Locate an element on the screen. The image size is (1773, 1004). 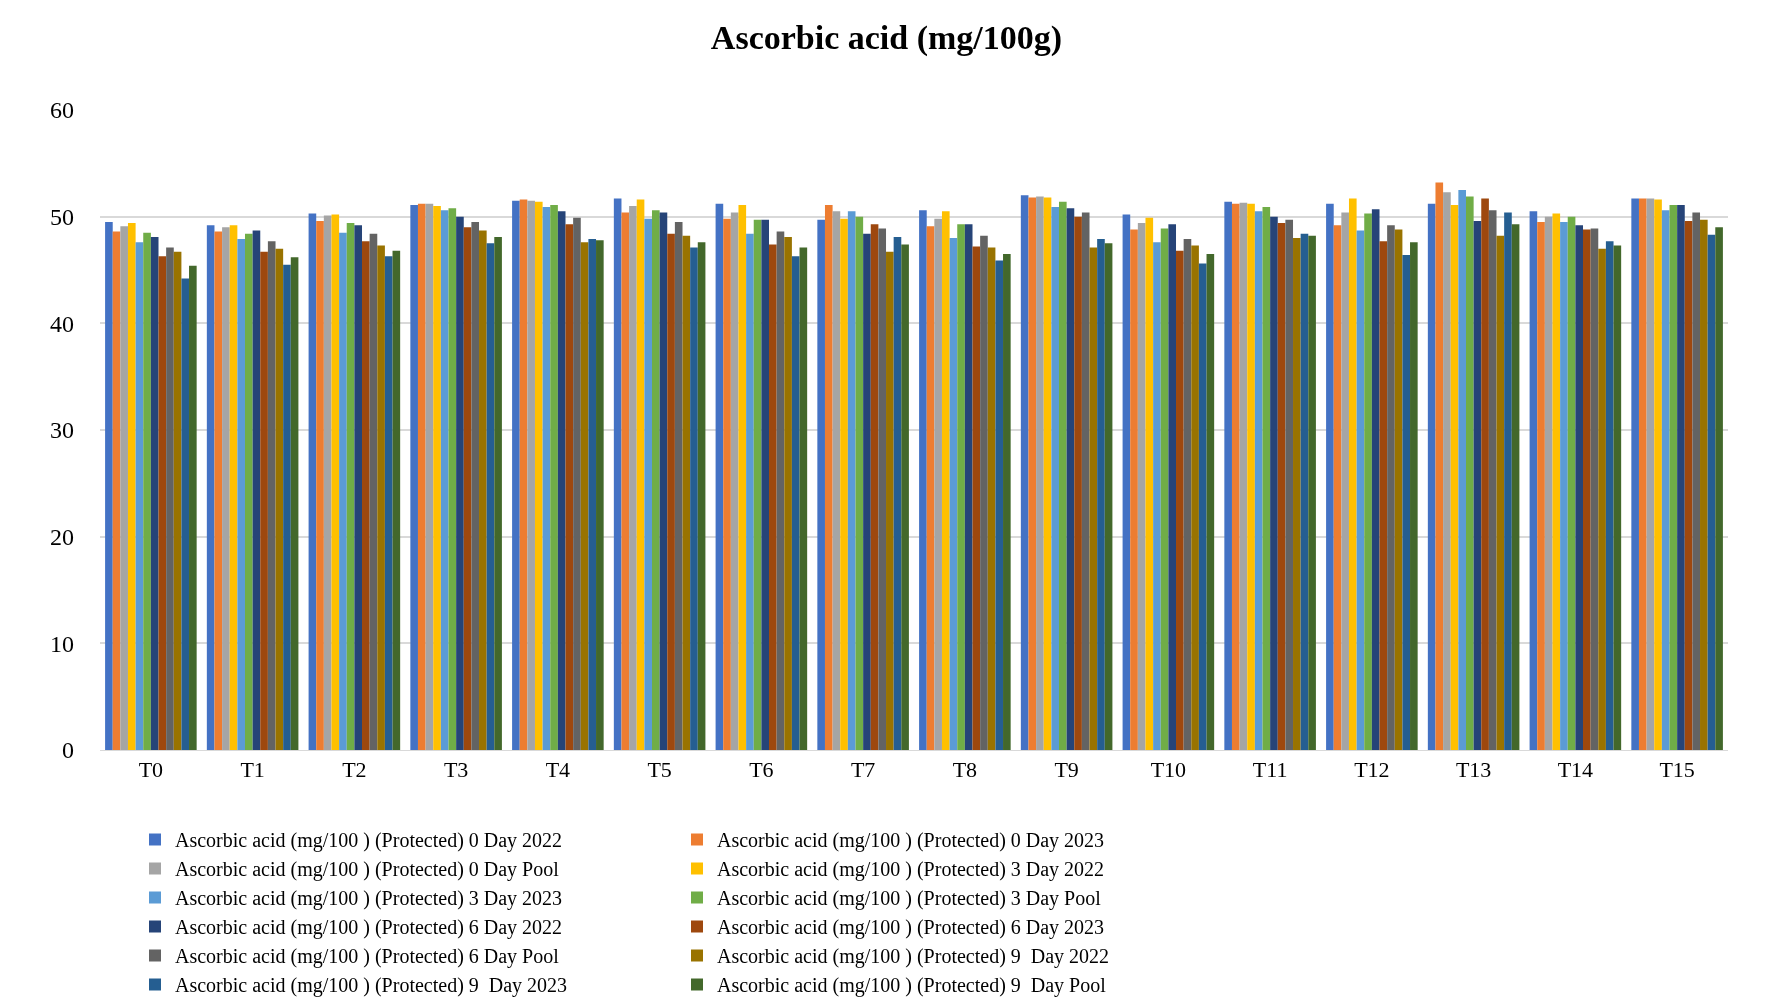
x-tick-label: T11 is located at coordinates (1270, 770).